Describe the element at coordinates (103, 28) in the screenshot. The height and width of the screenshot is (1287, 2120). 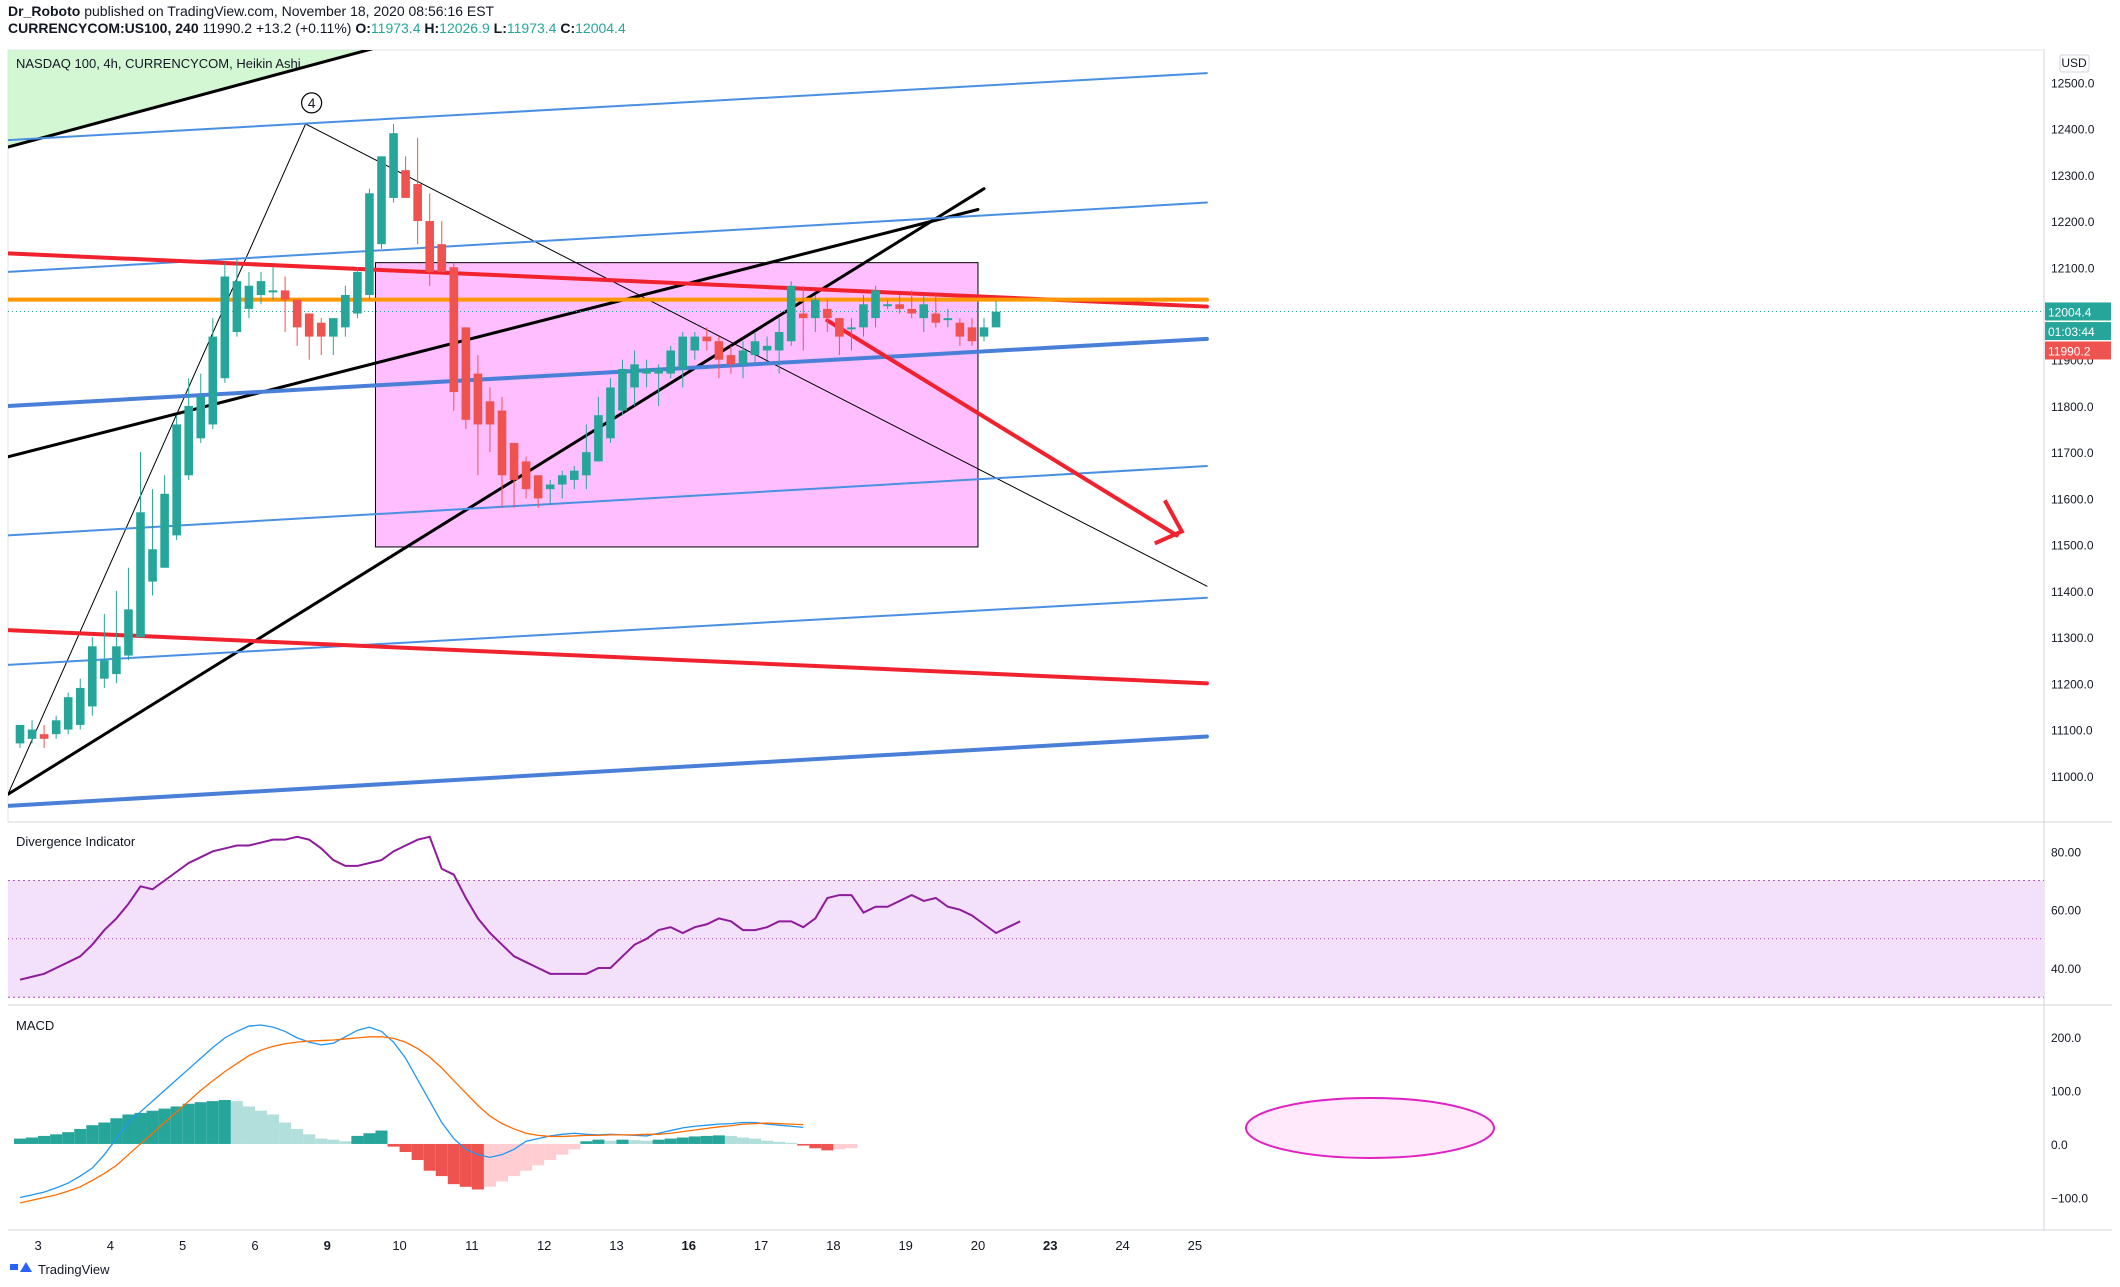
I see `symbol-name: CURRENCYCOM:US100, 240` at that location.